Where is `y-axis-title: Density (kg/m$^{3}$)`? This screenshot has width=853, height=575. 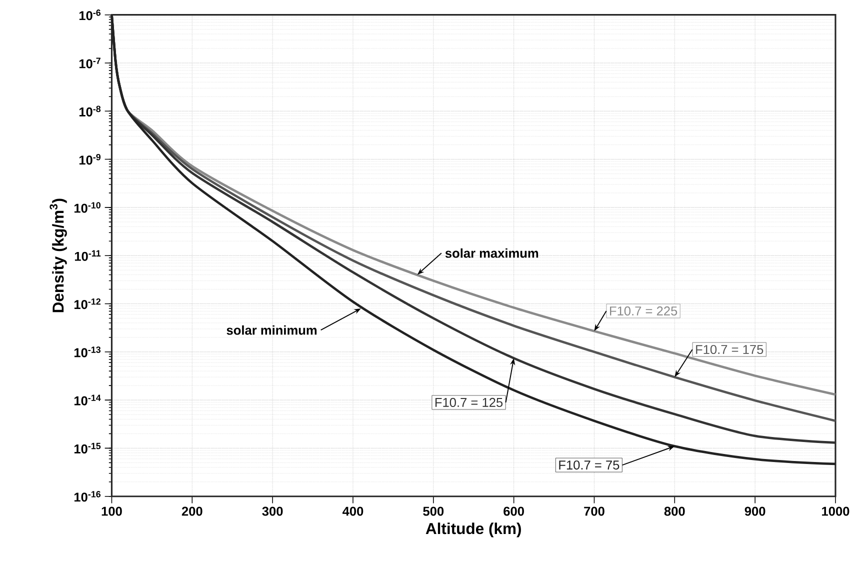
y-axis-title: Density (kg/m$^{3}$) is located at coordinates (58, 255).